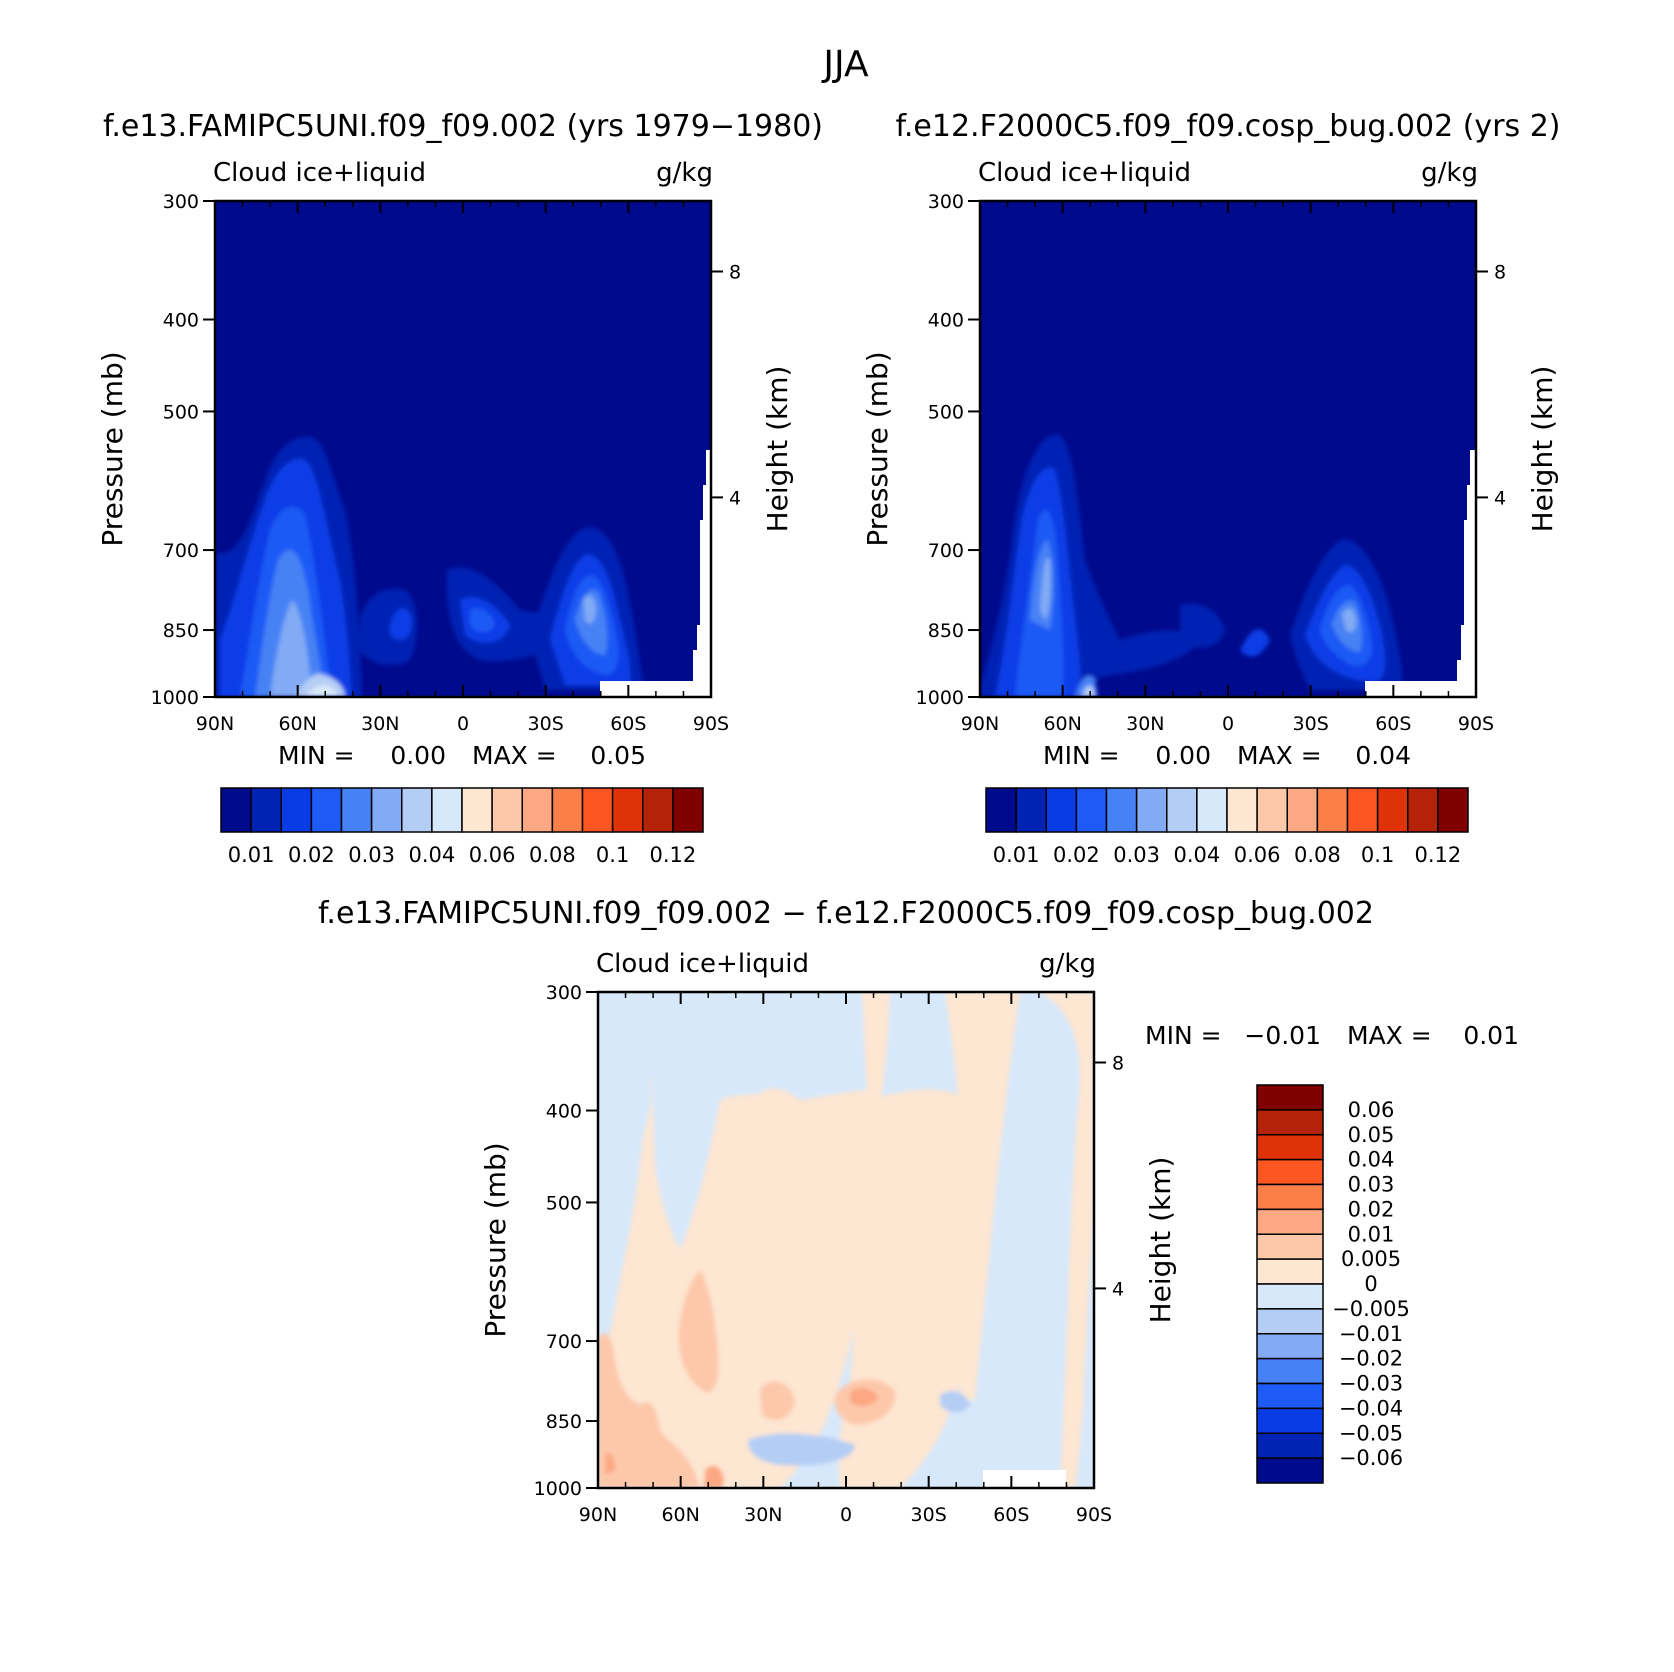 This screenshot has width=1674, height=1672. I want to click on panel-3-x-tick-label: 0, so click(846, 1515).